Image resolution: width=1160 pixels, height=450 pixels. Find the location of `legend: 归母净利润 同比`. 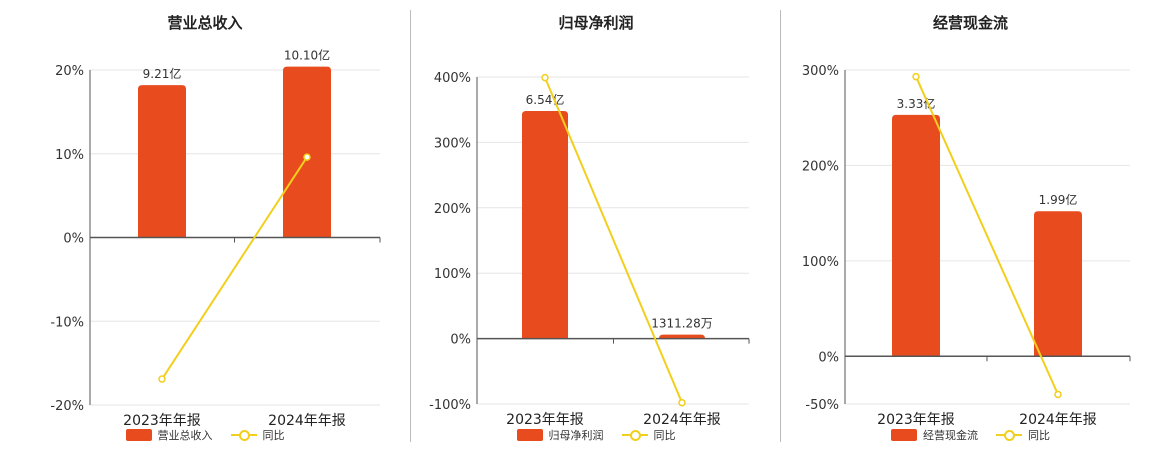

legend: 归母净利润 同比 is located at coordinates (596, 435).